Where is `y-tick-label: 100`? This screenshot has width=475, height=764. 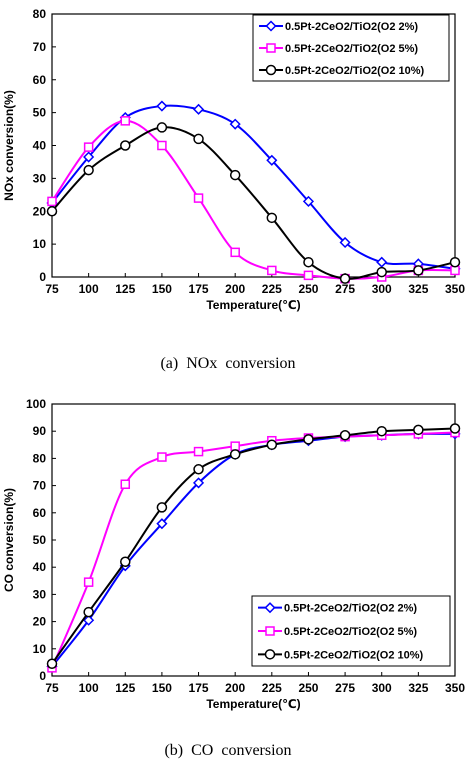
y-tick-label: 100 is located at coordinates (36, 404).